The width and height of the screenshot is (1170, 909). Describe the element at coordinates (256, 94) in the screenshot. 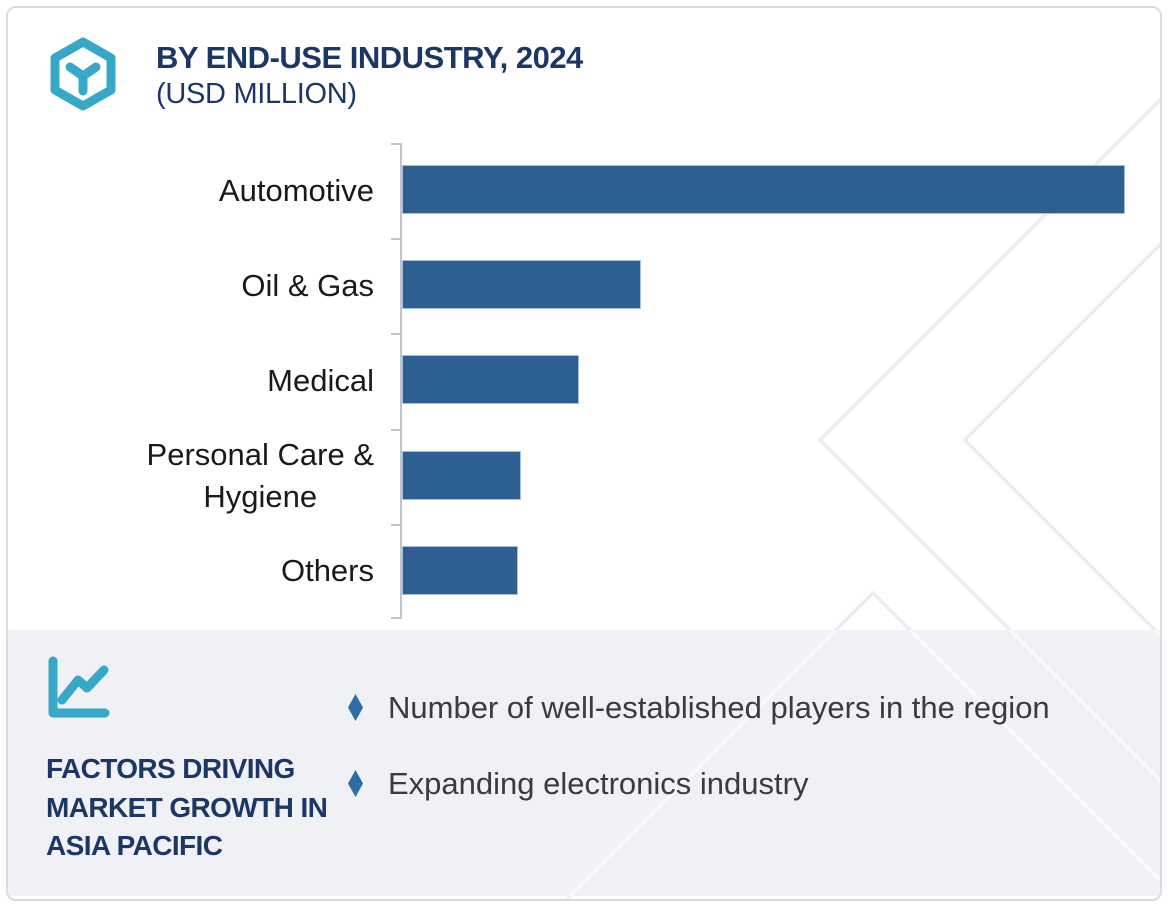

I see `chart-subtitle: (USD MILLION)` at that location.